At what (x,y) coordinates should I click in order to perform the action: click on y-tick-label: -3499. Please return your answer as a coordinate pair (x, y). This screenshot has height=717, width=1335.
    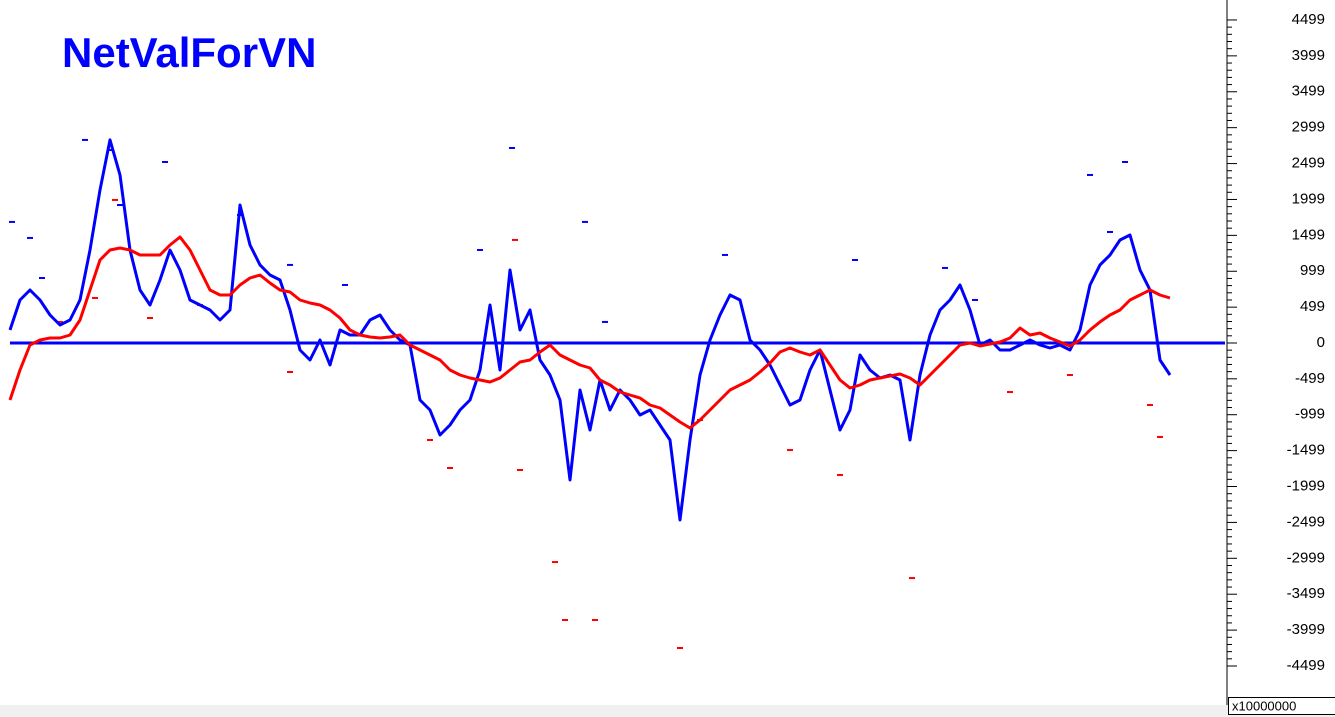
    Looking at the image, I should click on (1306, 593).